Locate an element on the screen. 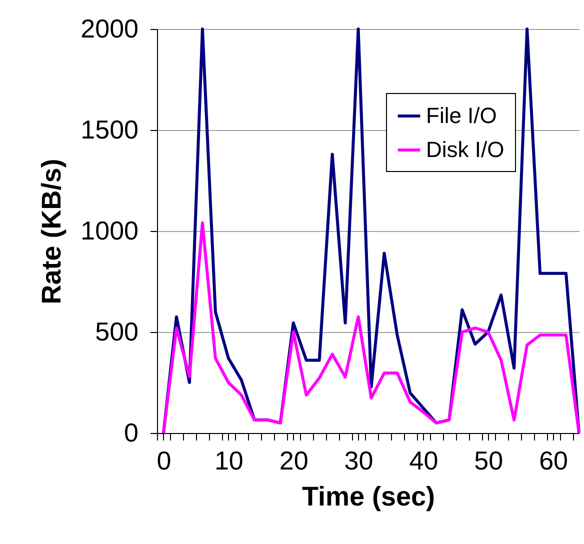 This screenshot has width=584, height=544. y-tick-label: 2000 is located at coordinates (109, 29).